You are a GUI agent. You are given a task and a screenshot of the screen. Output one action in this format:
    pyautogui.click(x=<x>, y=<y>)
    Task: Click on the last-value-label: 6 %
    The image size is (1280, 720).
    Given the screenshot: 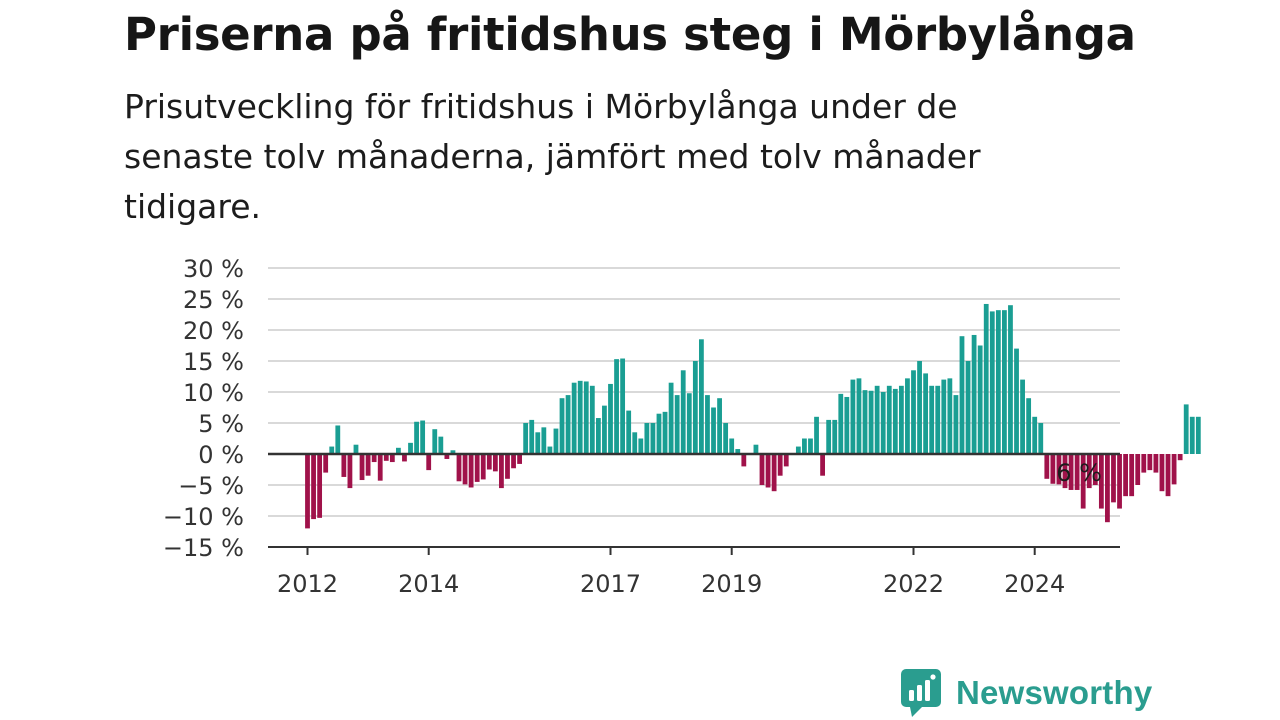 What is the action you would take?
    pyautogui.click(x=1079, y=473)
    